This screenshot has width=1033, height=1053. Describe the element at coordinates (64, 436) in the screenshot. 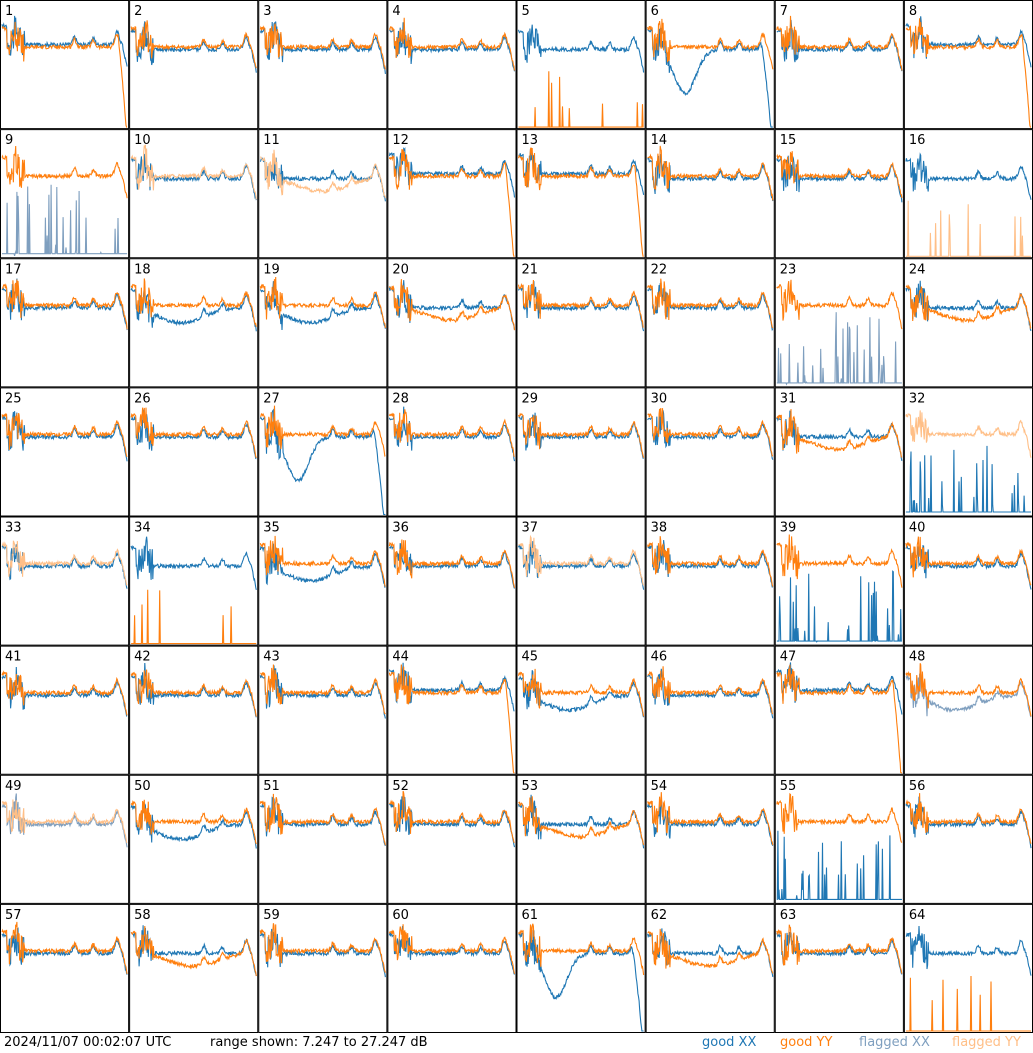

I see `panel-25-xx-line` at that location.